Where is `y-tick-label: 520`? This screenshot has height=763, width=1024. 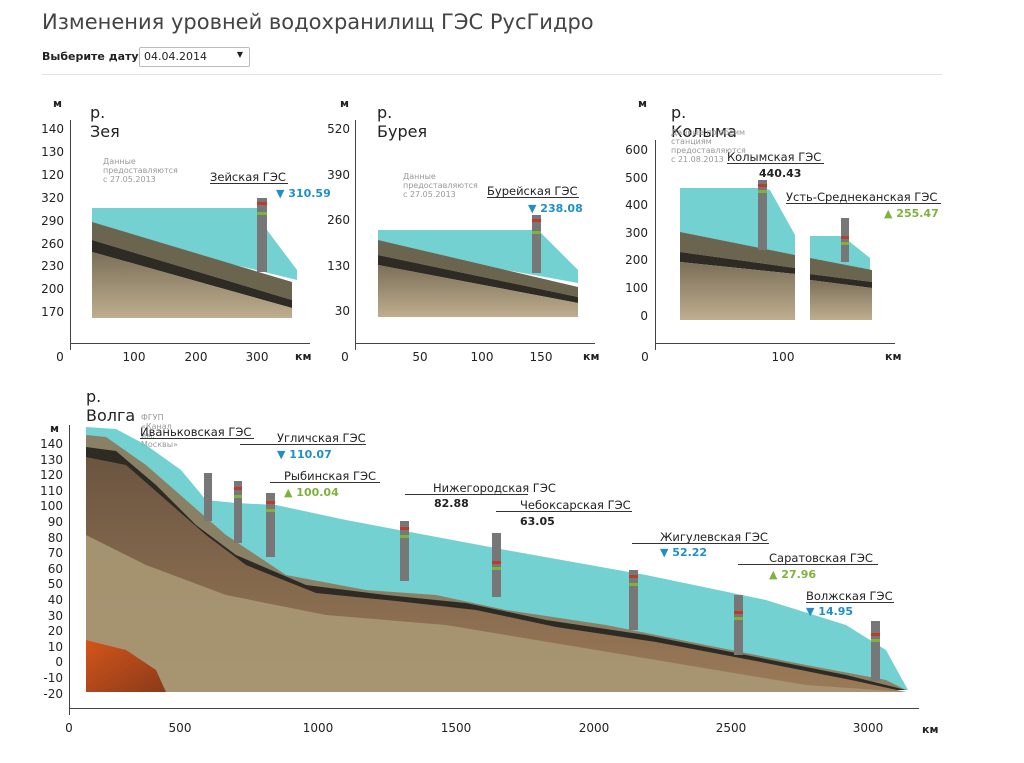
y-tick-label: 520 is located at coordinates (338, 129).